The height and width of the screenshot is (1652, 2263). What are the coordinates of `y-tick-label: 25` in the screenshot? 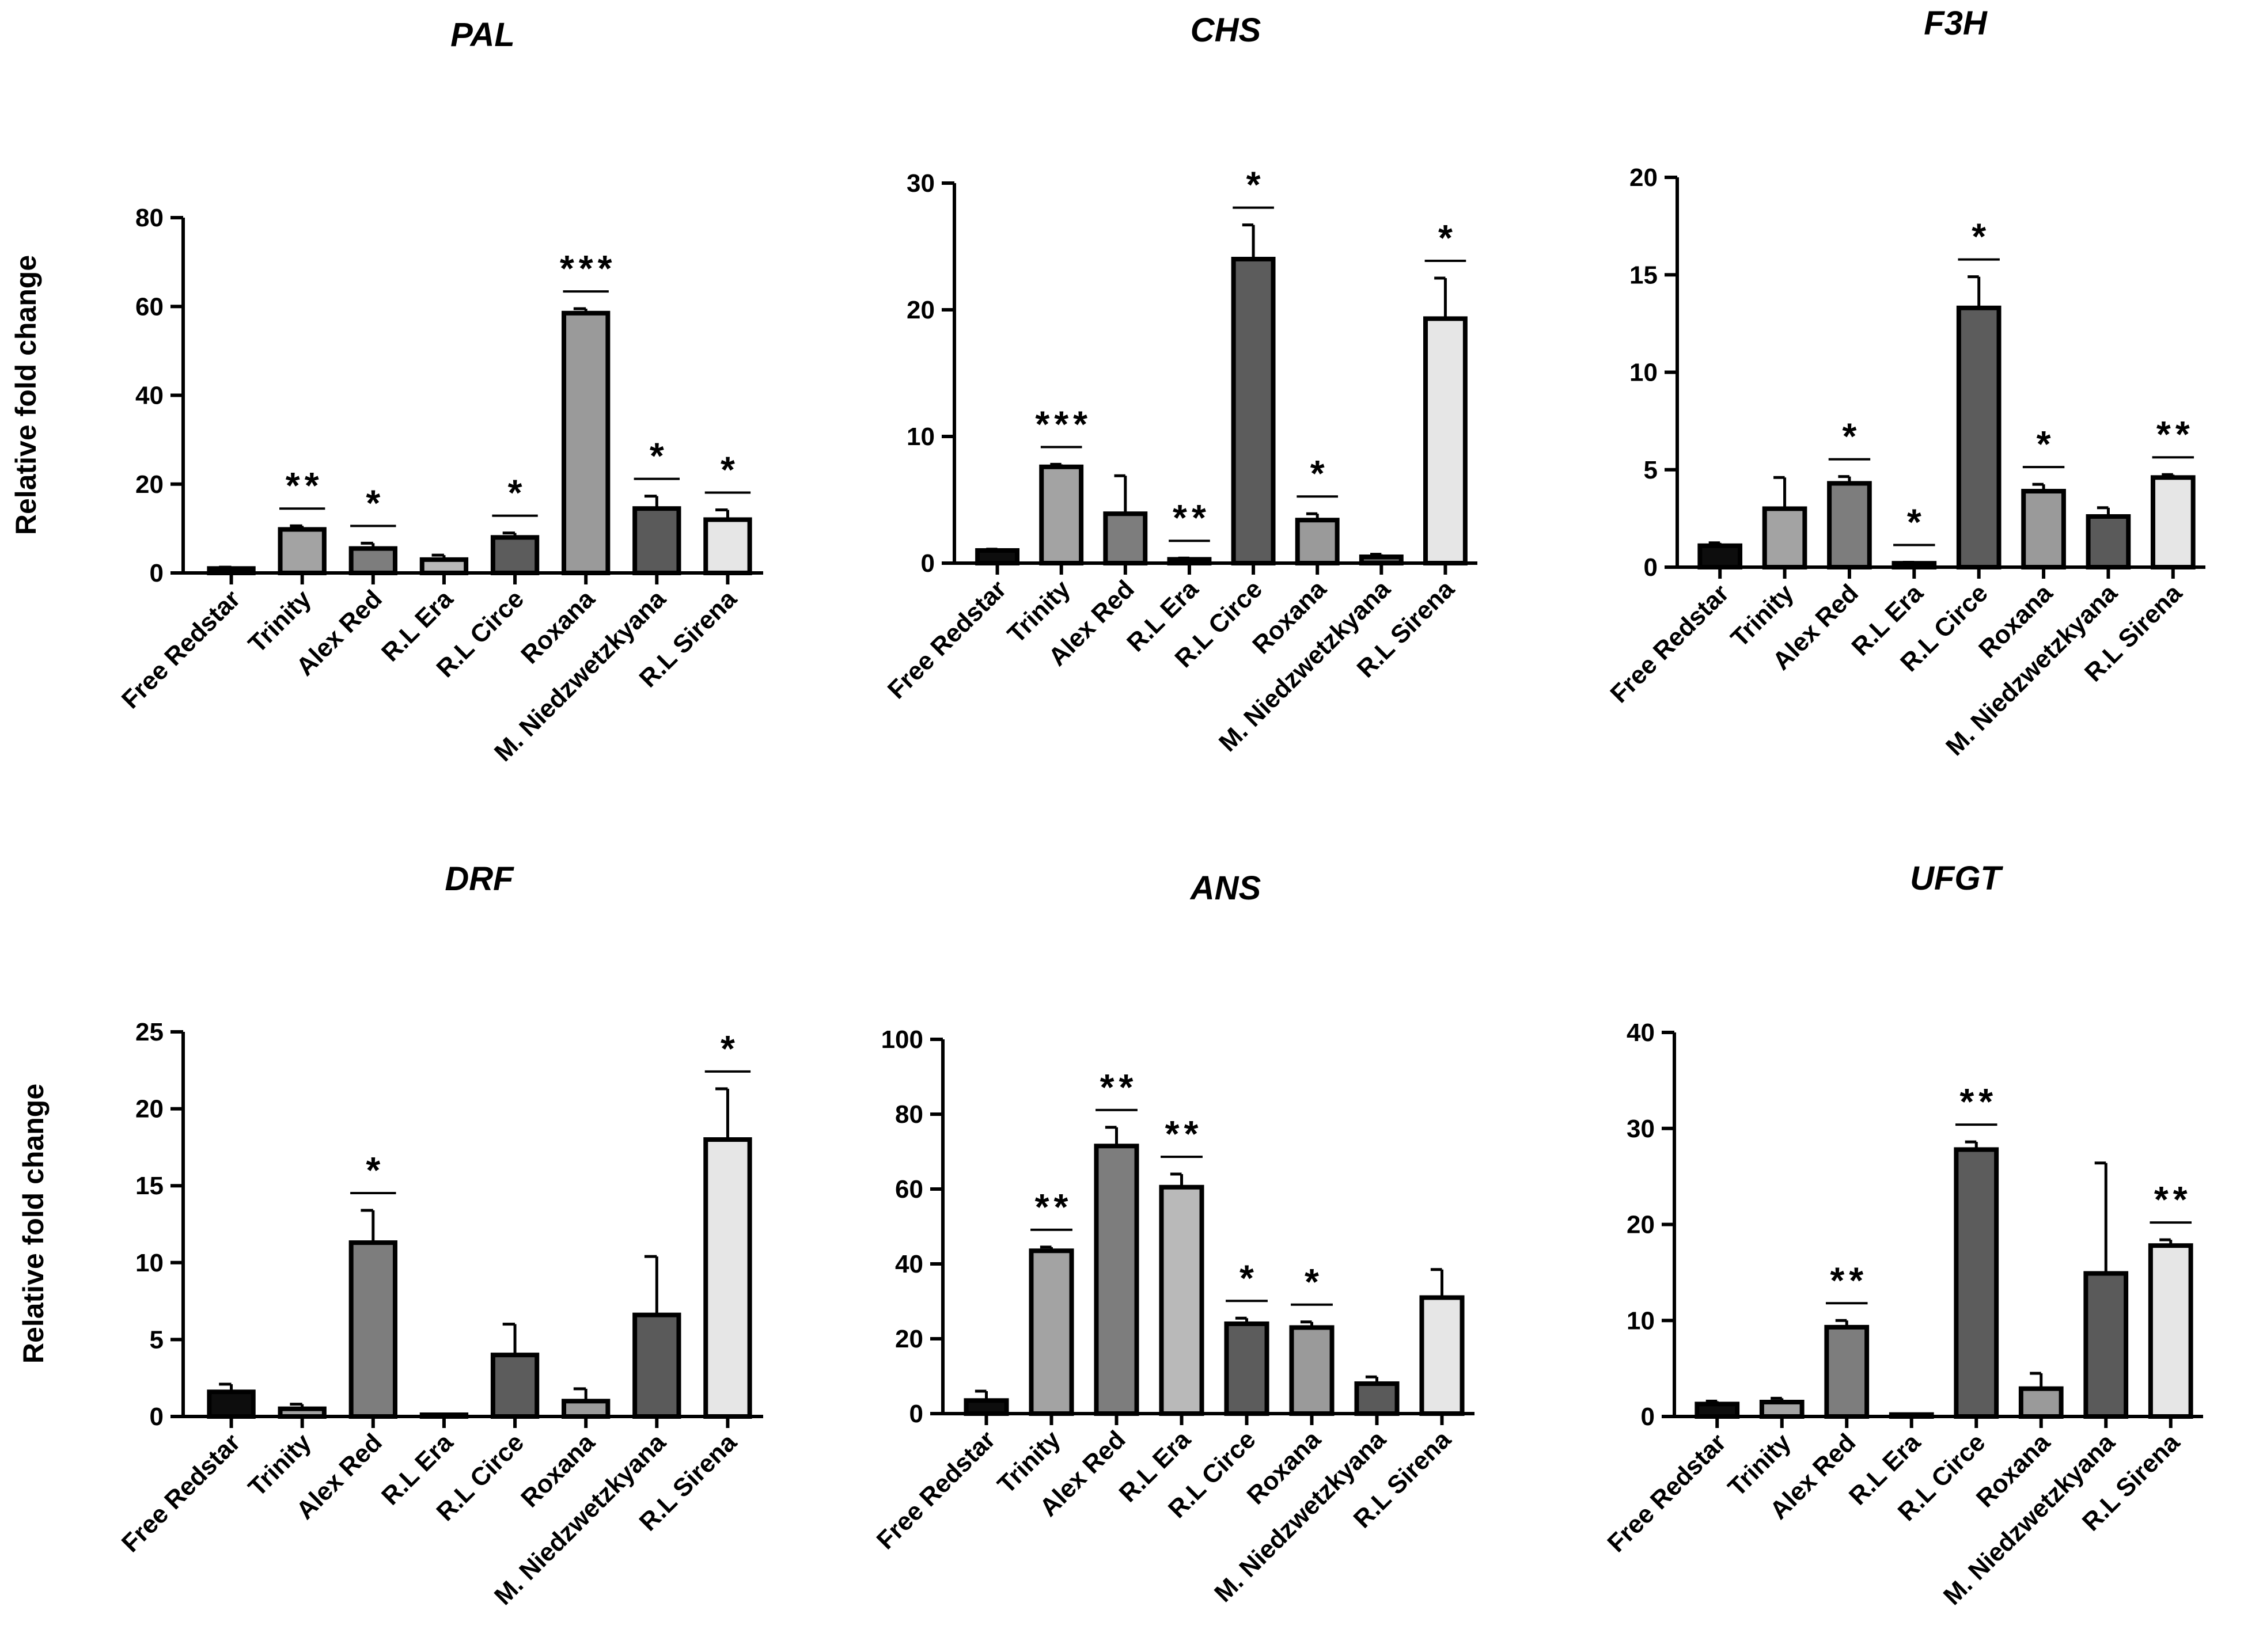 It's located at (149, 1032).